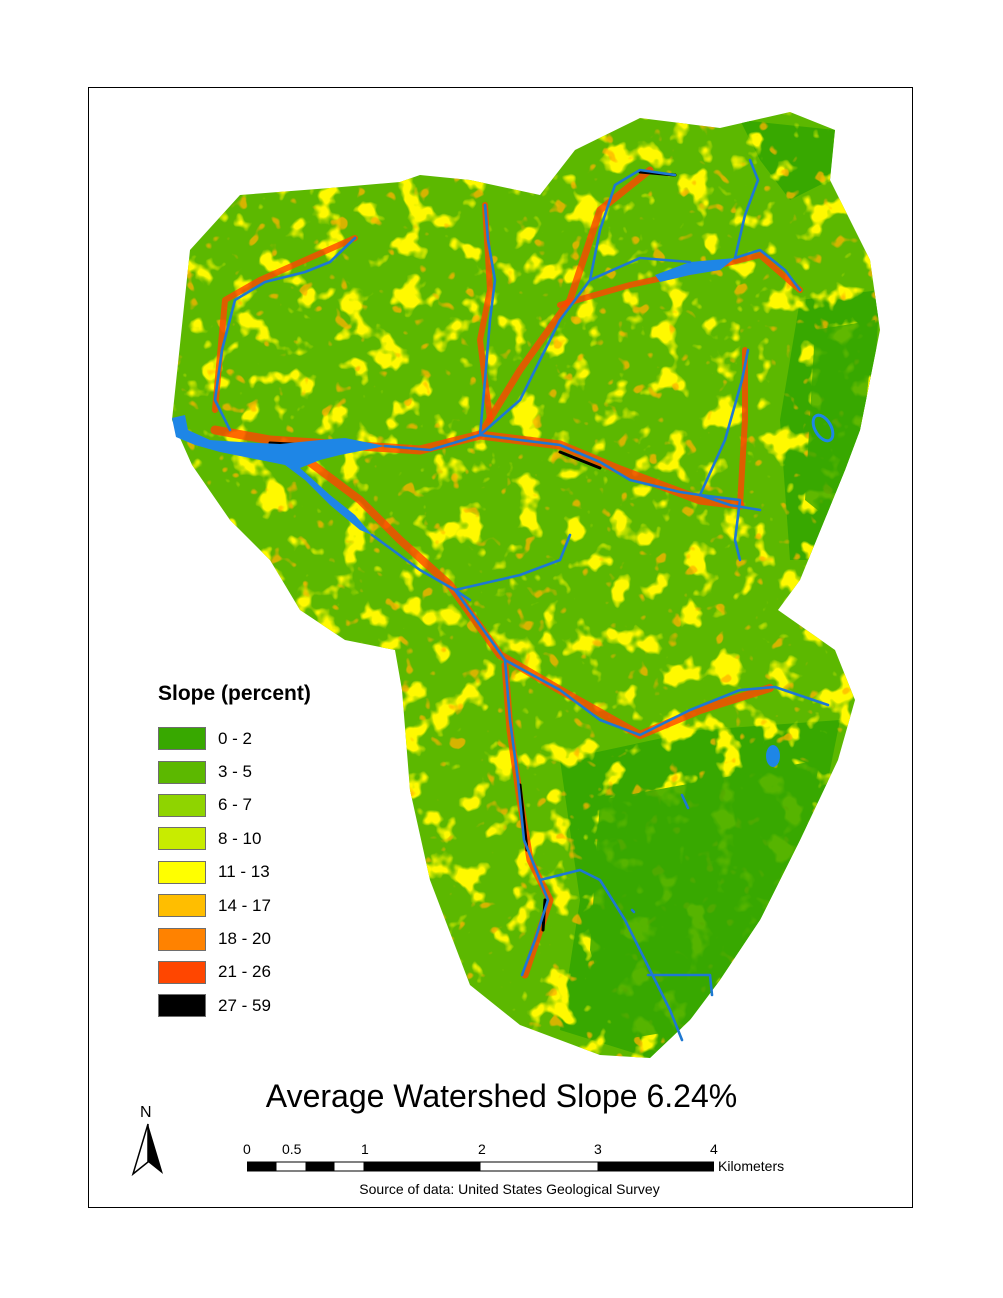  Describe the element at coordinates (234, 693) in the screenshot. I see `legend-title: Slope (percent)` at that location.